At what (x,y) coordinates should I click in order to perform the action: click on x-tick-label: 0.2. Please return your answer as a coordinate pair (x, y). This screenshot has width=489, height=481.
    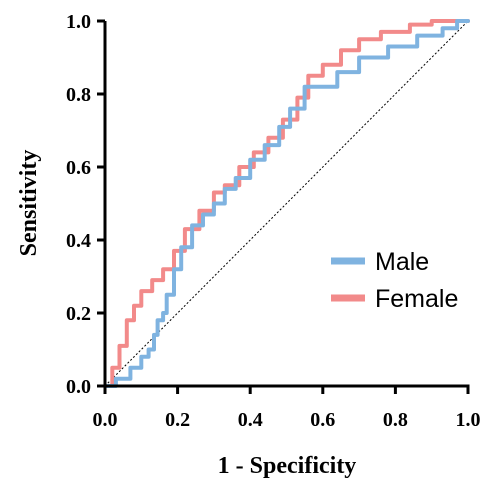
    Looking at the image, I should click on (177, 420).